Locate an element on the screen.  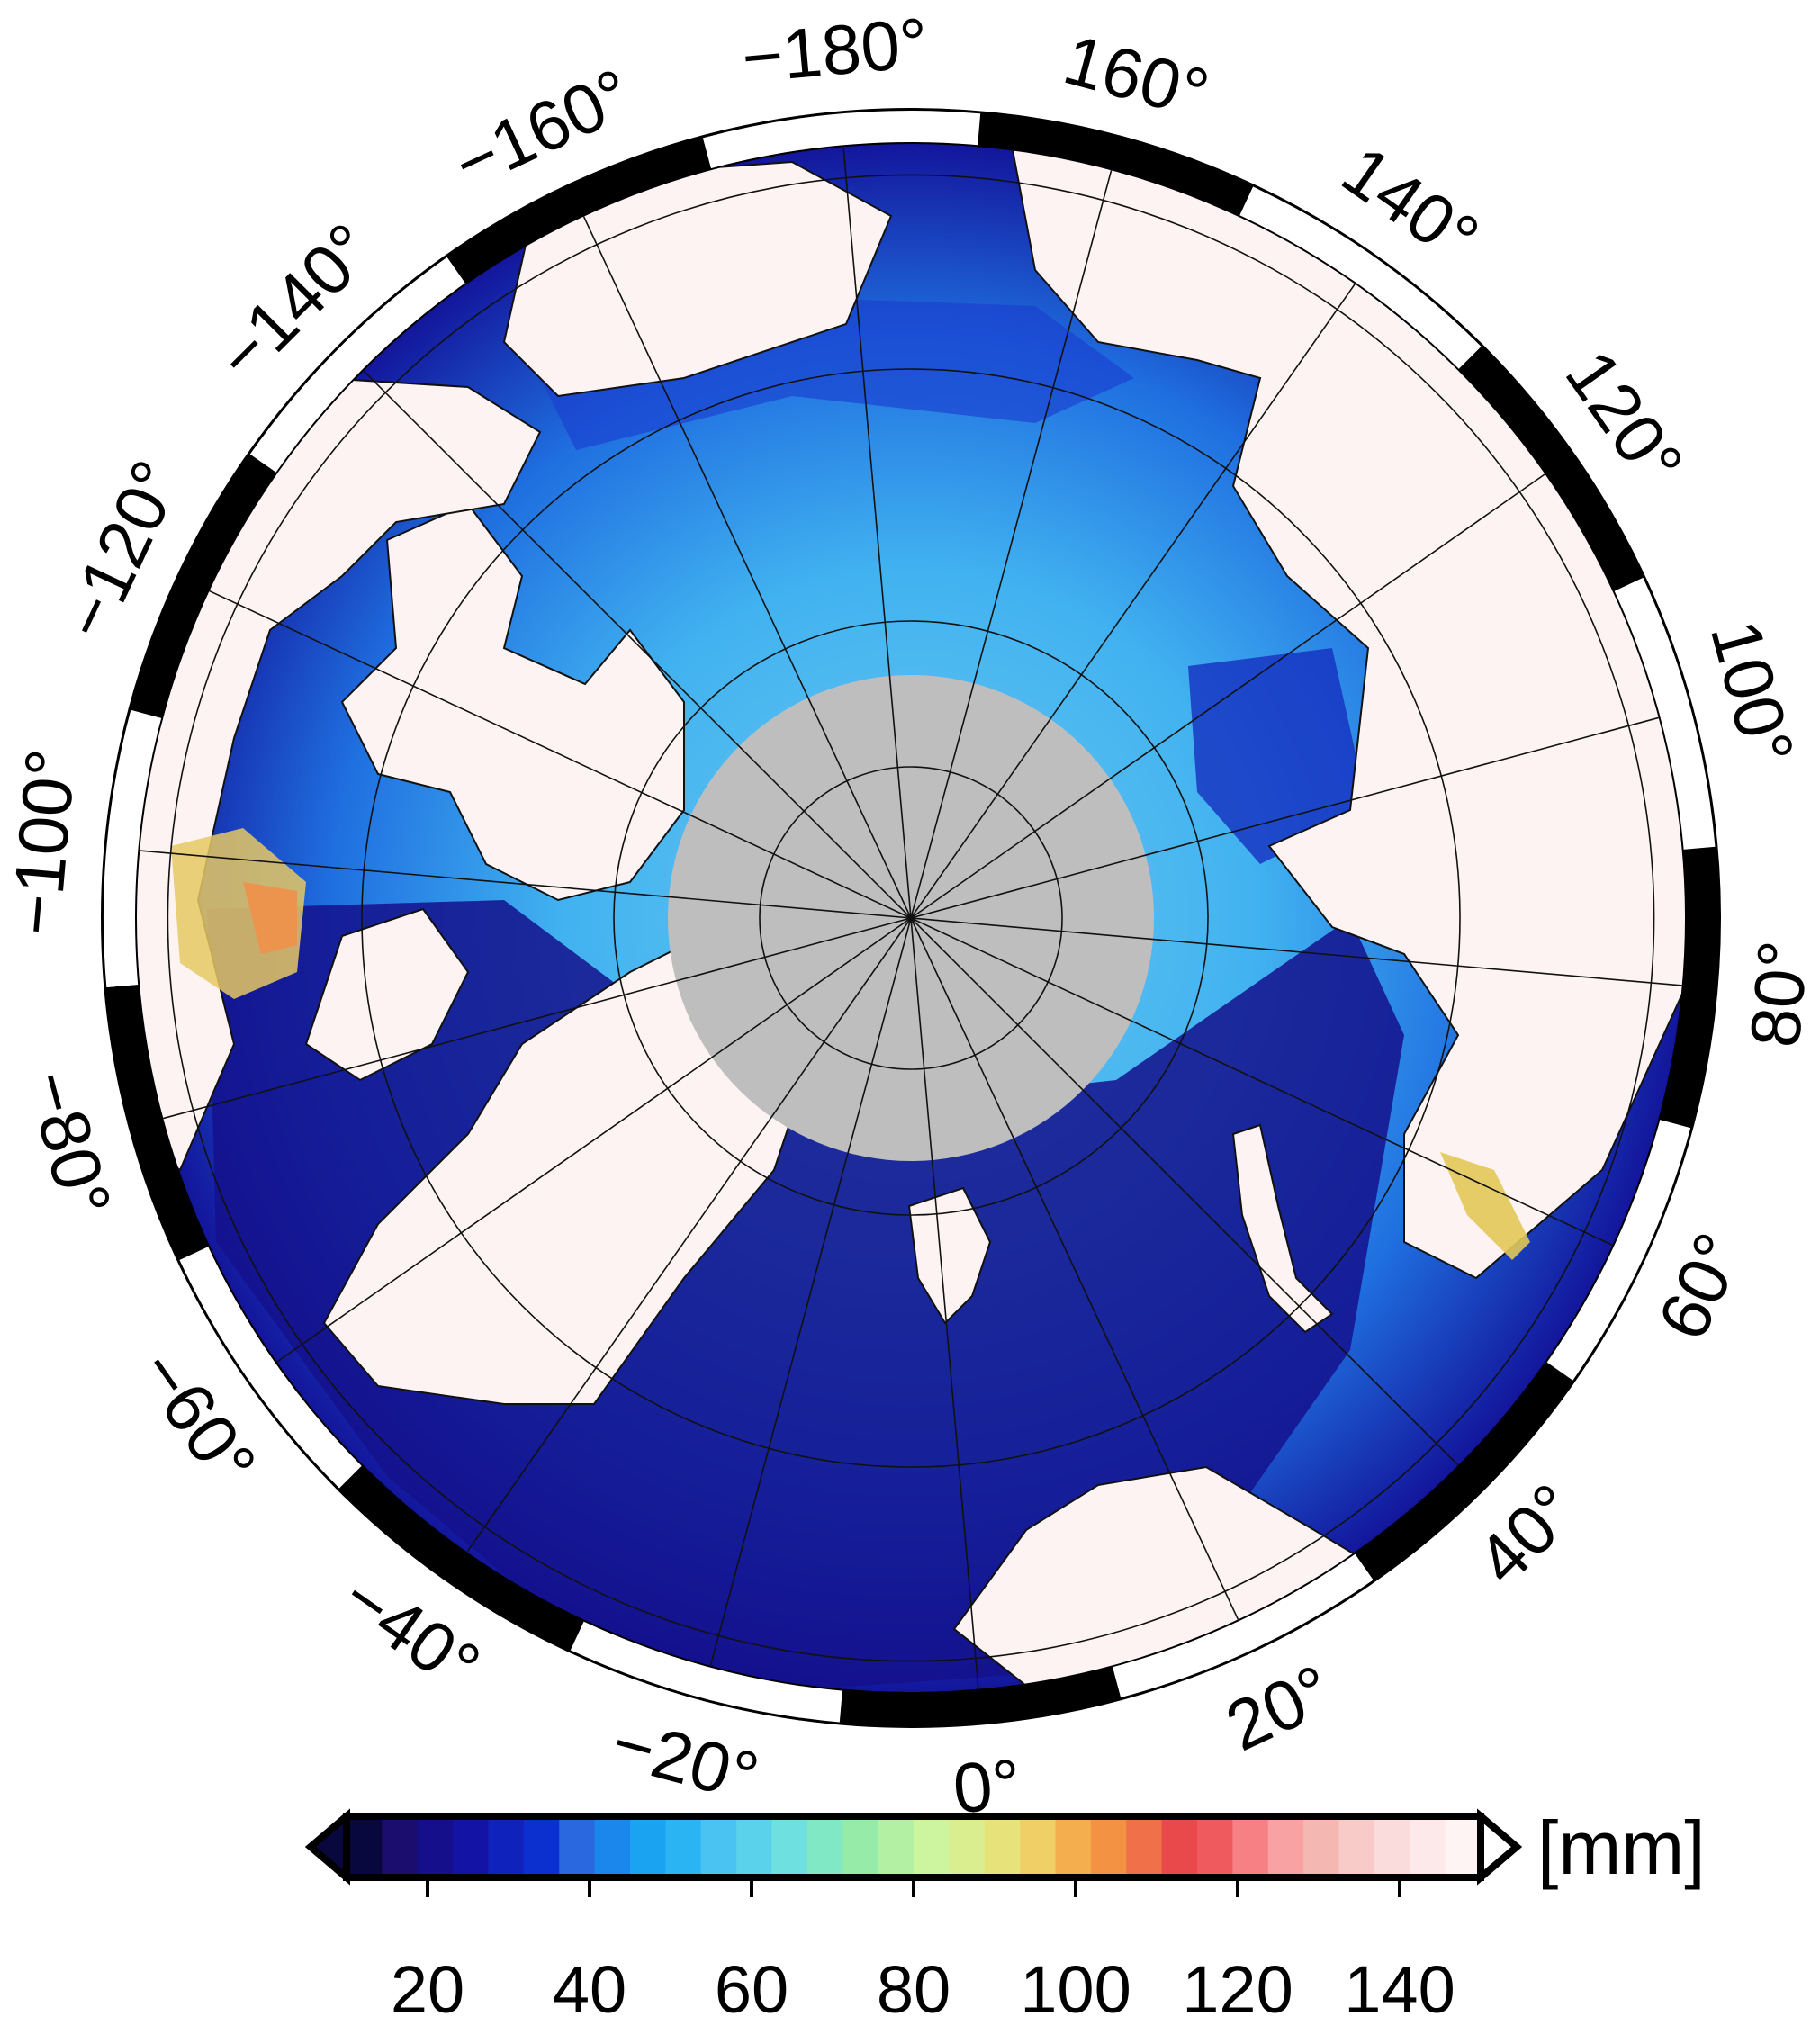
colorbar-tick-label: 20 is located at coordinates (427, 1990).